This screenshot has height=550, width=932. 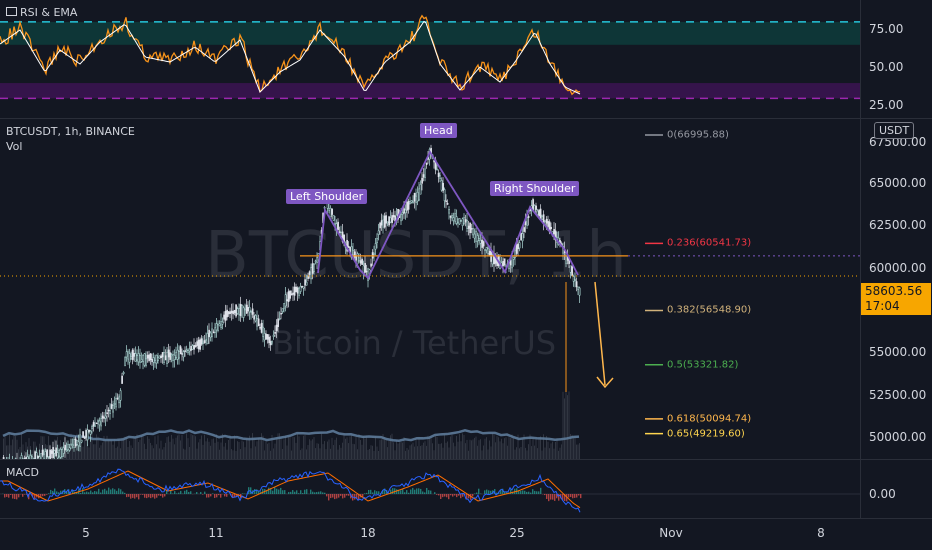 What do you see at coordinates (438, 130) in the screenshot?
I see `head-label: Head` at bounding box center [438, 130].